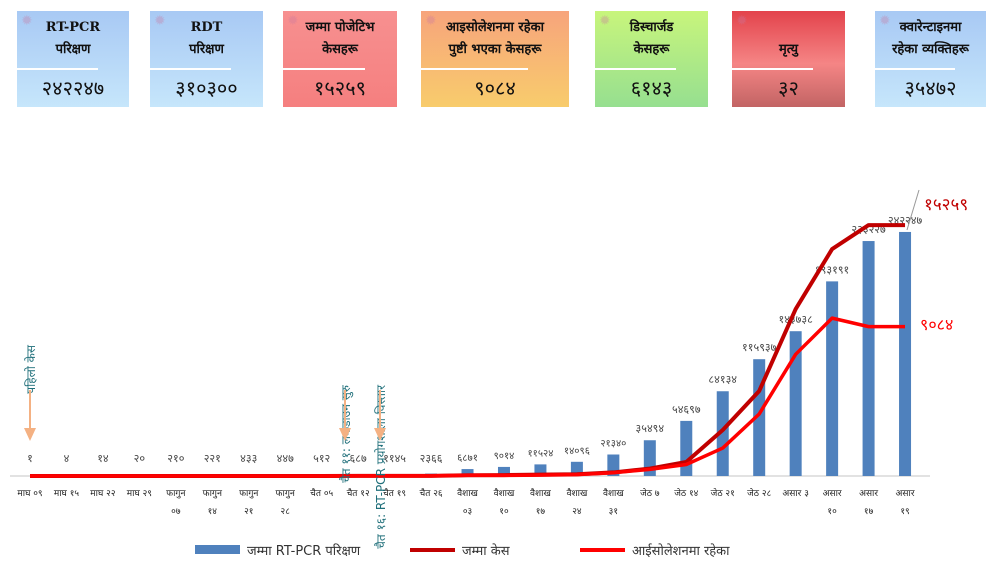 This screenshot has height=572, width=1000. What do you see at coordinates (486, 551) in the screenshot?
I see `legend-label: जम्मा केस` at bounding box center [486, 551].